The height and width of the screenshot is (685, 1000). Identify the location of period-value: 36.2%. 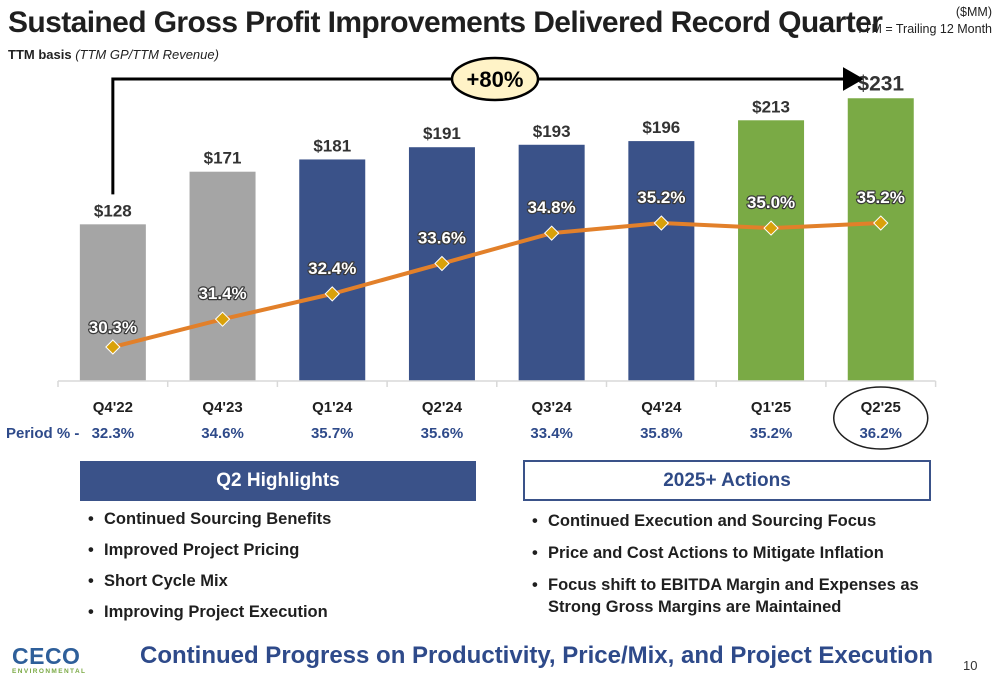
(881, 433).